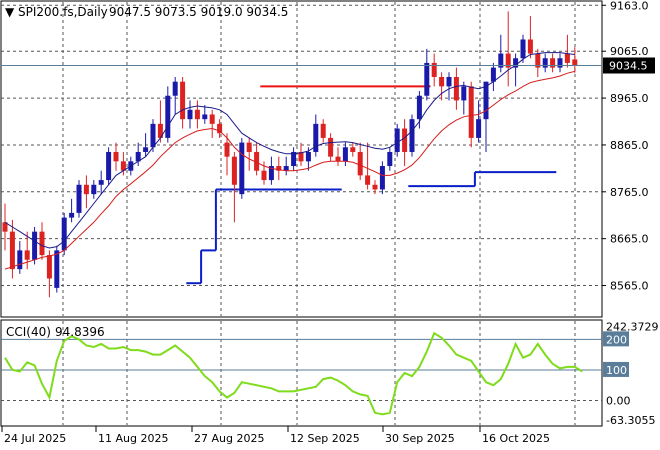  What do you see at coordinates (420, 438) in the screenshot?
I see `x-tick-label: 30 Sep 2025` at bounding box center [420, 438].